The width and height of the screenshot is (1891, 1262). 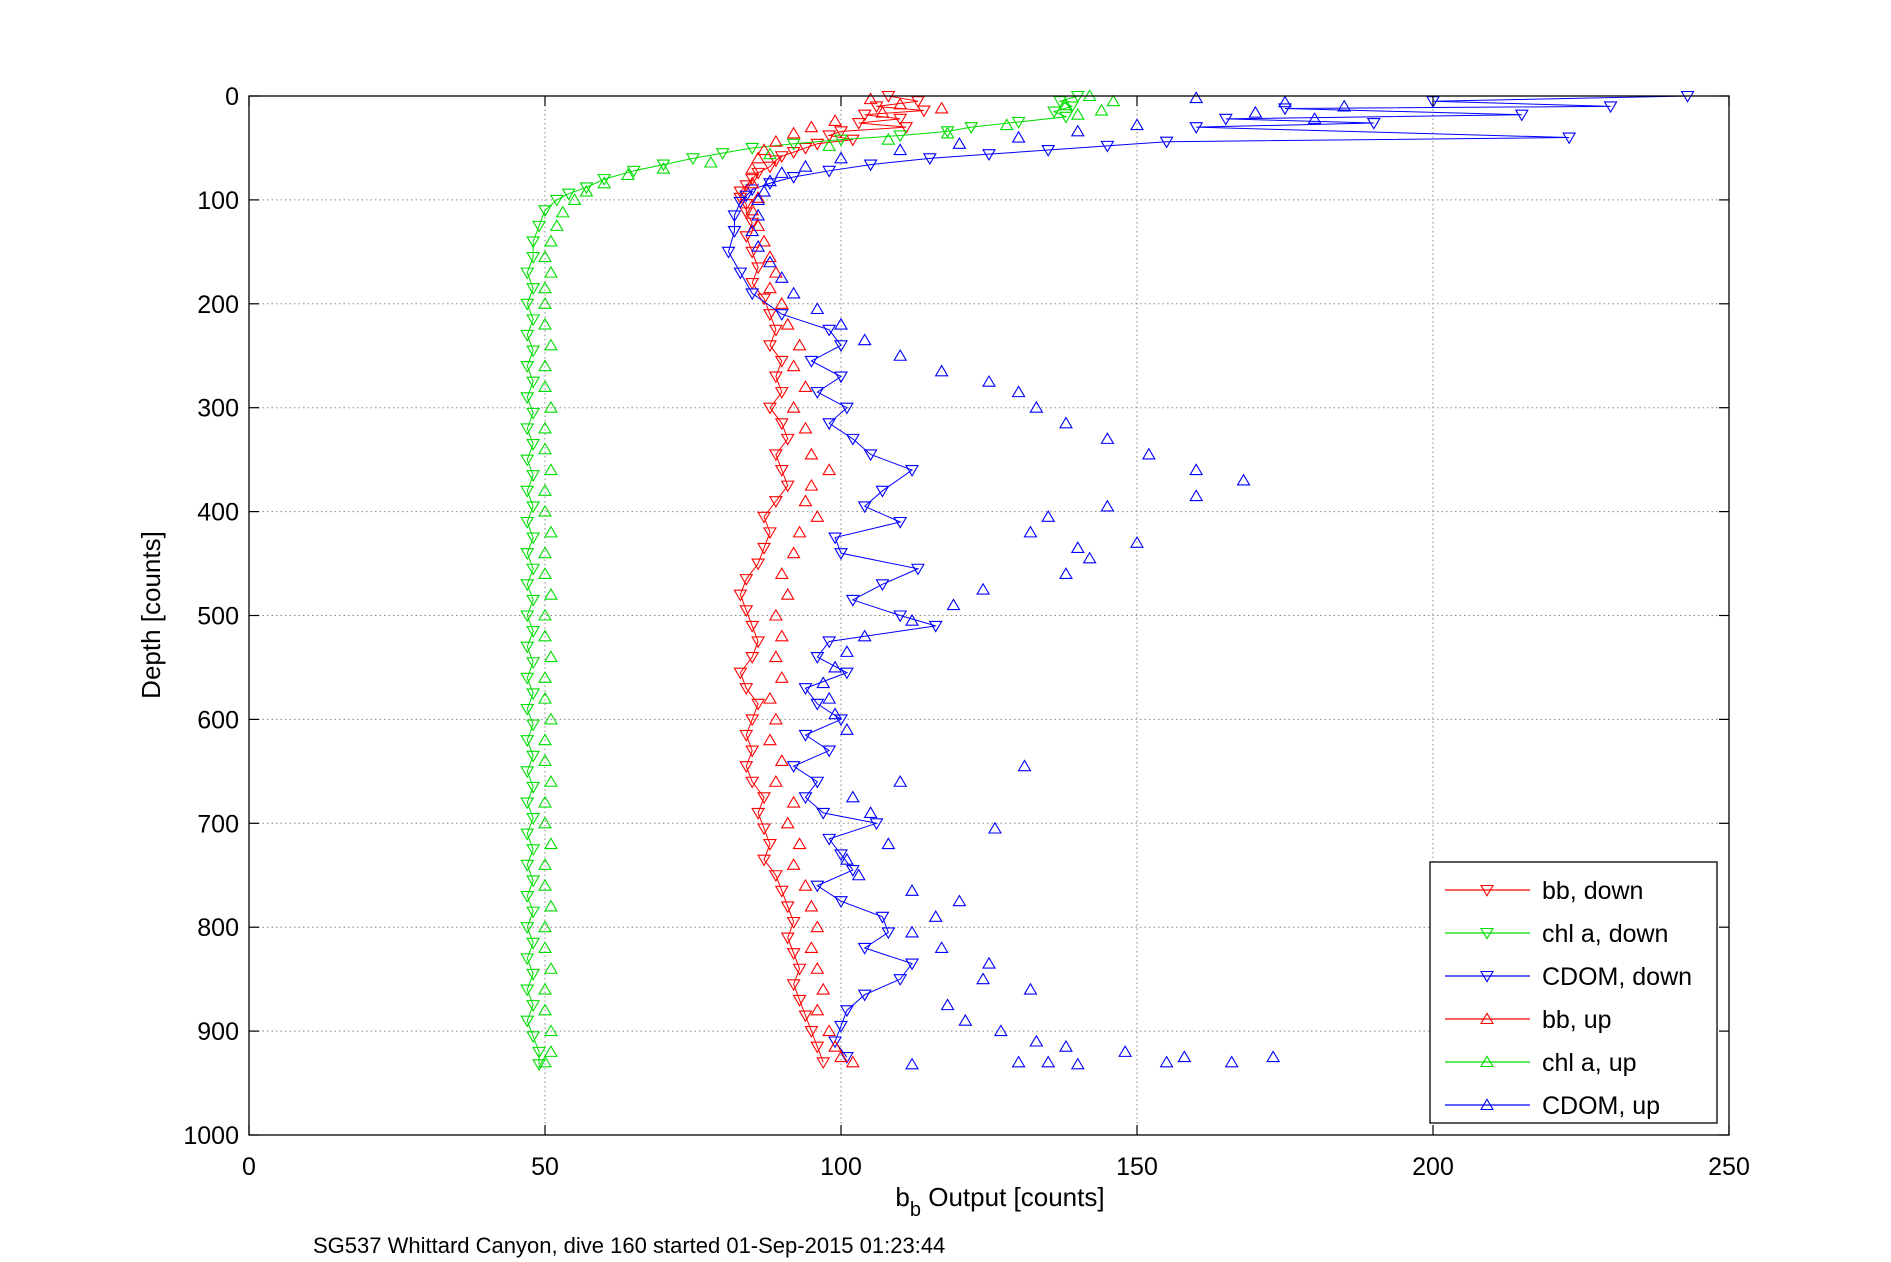 What do you see at coordinates (1568, 977) in the screenshot?
I see `legend-entry-cdom-down: CDOM, down` at bounding box center [1568, 977].